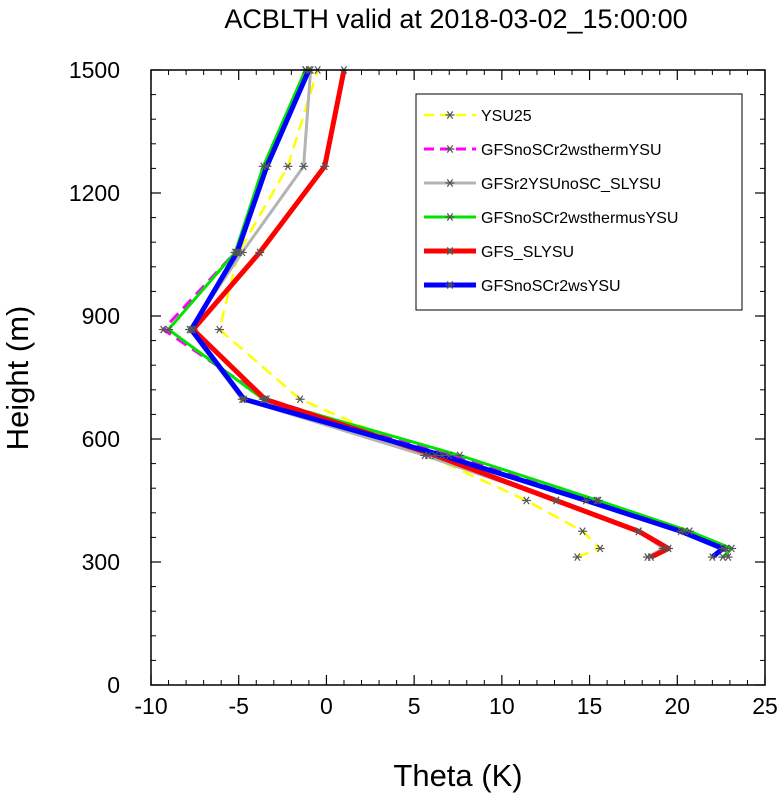  I want to click on x-tick-label: -10, so click(150, 706).